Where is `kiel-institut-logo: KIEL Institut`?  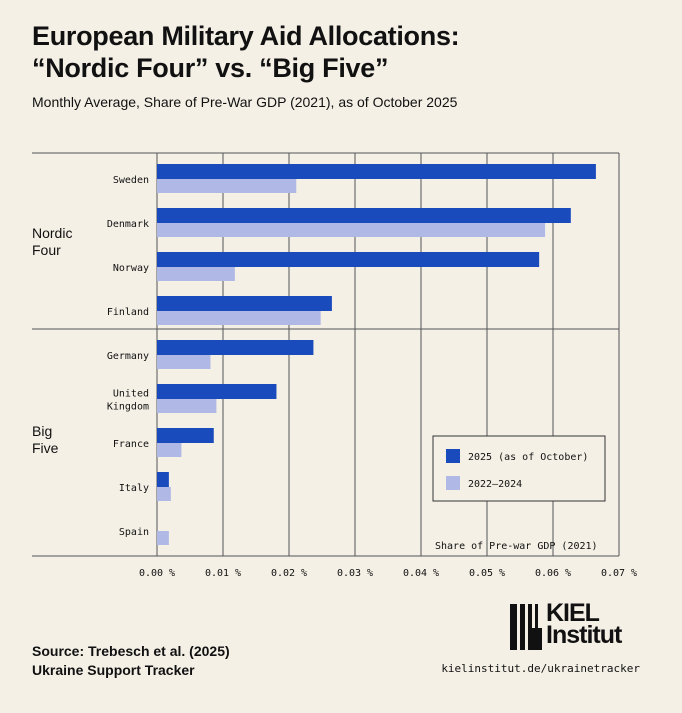 kiel-institut-logo: KIEL Institut is located at coordinates (575, 625).